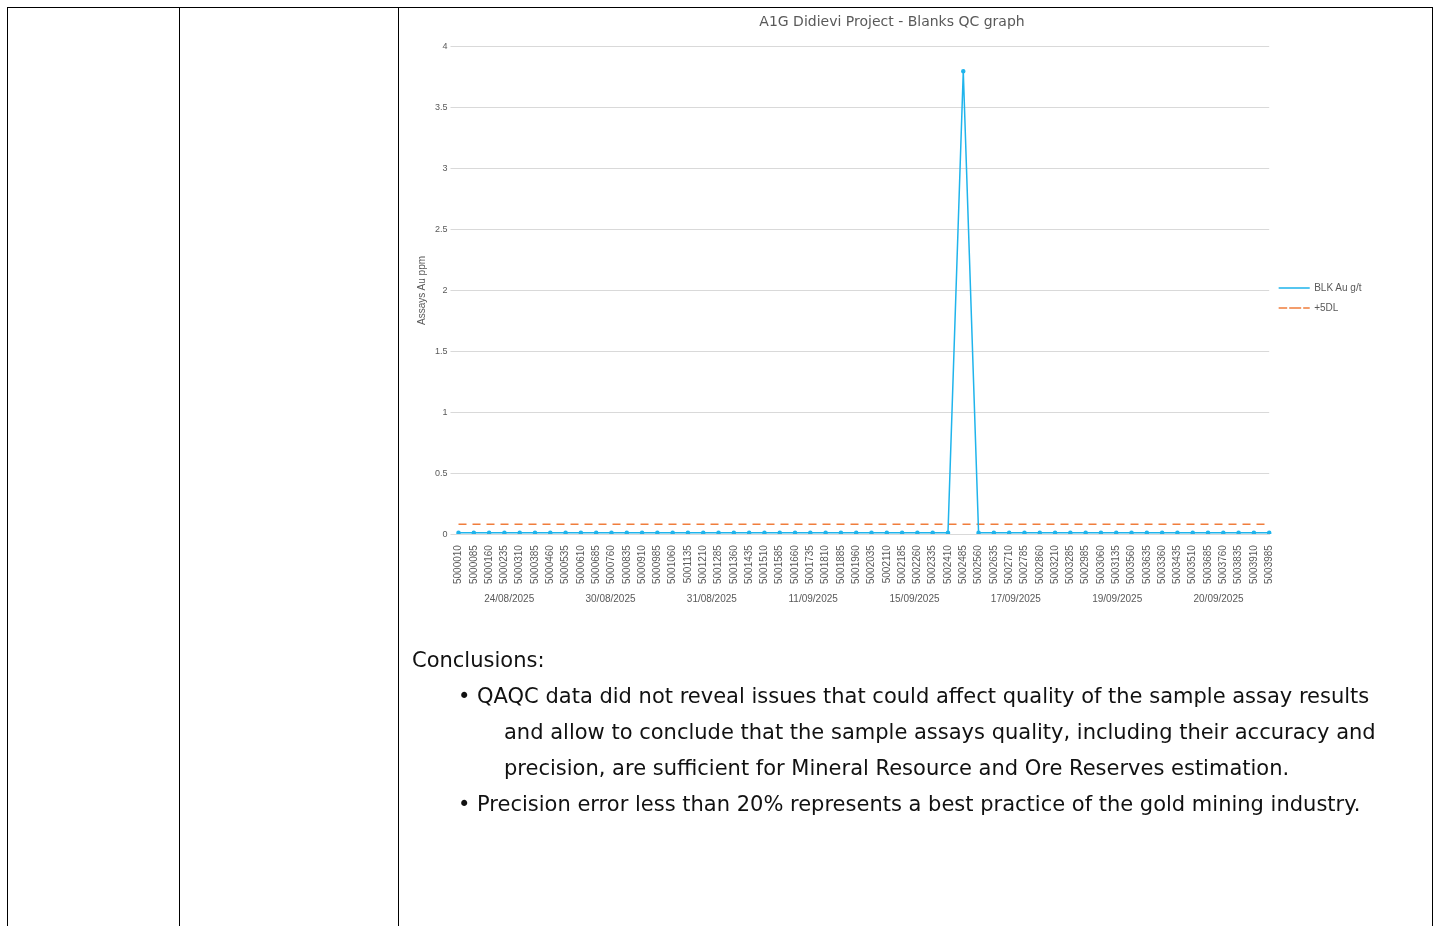  What do you see at coordinates (886, 564) in the screenshot?
I see `x-tick-label: 5002110` at bounding box center [886, 564].